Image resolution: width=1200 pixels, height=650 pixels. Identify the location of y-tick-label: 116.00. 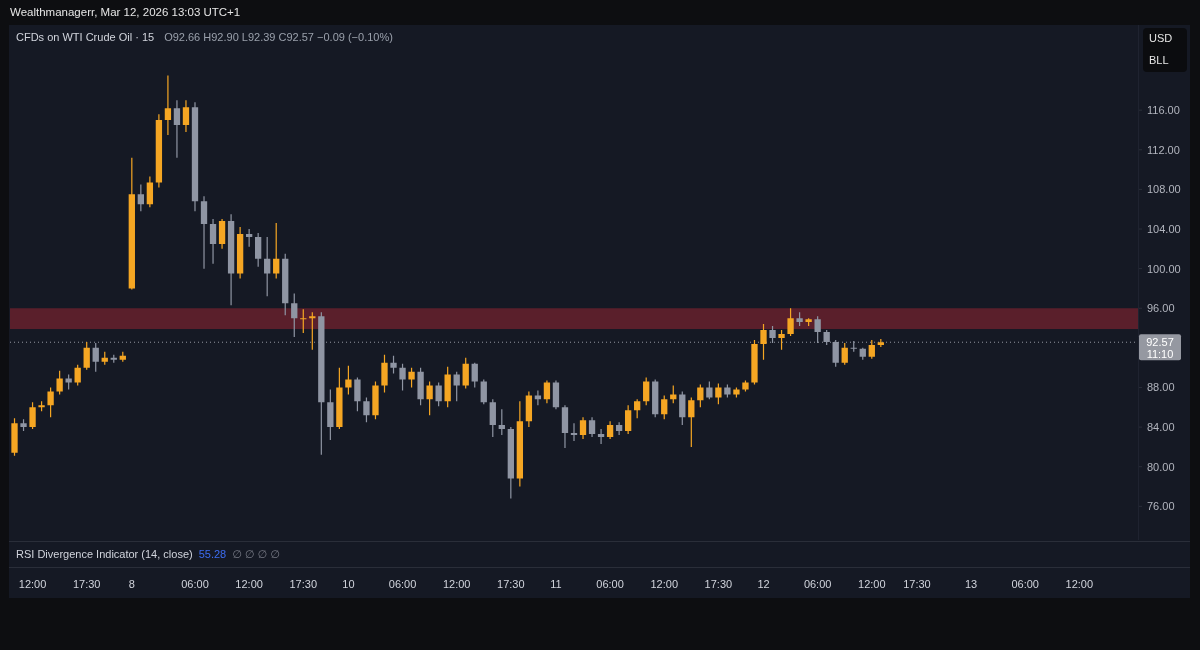
(1163, 110).